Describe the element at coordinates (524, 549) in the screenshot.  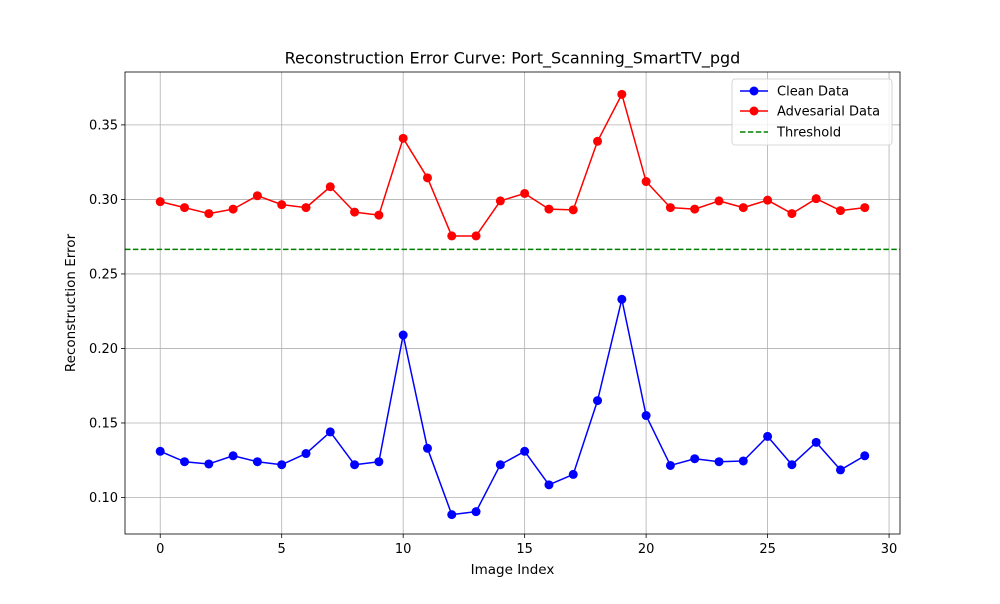
I see `x-tick-label: 15` at that location.